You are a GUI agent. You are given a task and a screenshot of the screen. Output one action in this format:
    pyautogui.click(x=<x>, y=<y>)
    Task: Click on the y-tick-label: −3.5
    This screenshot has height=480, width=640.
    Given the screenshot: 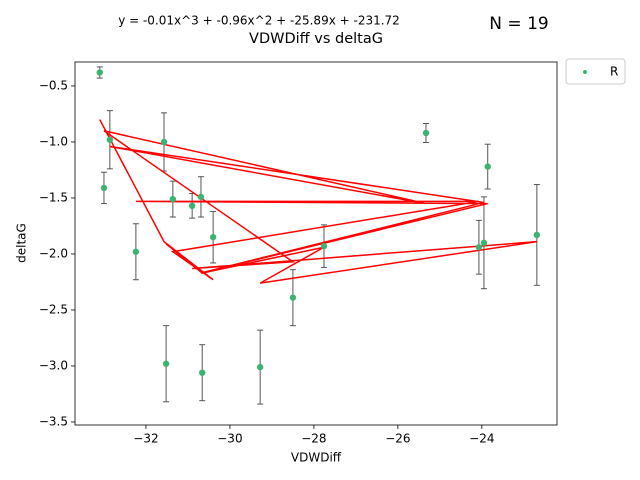 What is the action you would take?
    pyautogui.click(x=53, y=421)
    